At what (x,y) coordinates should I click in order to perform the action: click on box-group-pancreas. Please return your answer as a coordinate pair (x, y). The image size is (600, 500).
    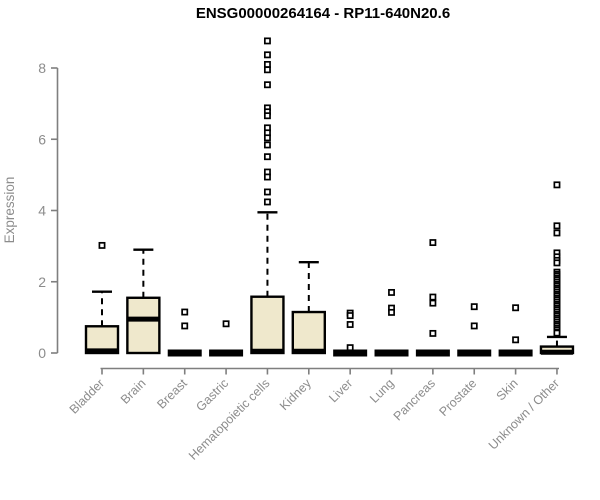
    Looking at the image, I should click on (432, 298).